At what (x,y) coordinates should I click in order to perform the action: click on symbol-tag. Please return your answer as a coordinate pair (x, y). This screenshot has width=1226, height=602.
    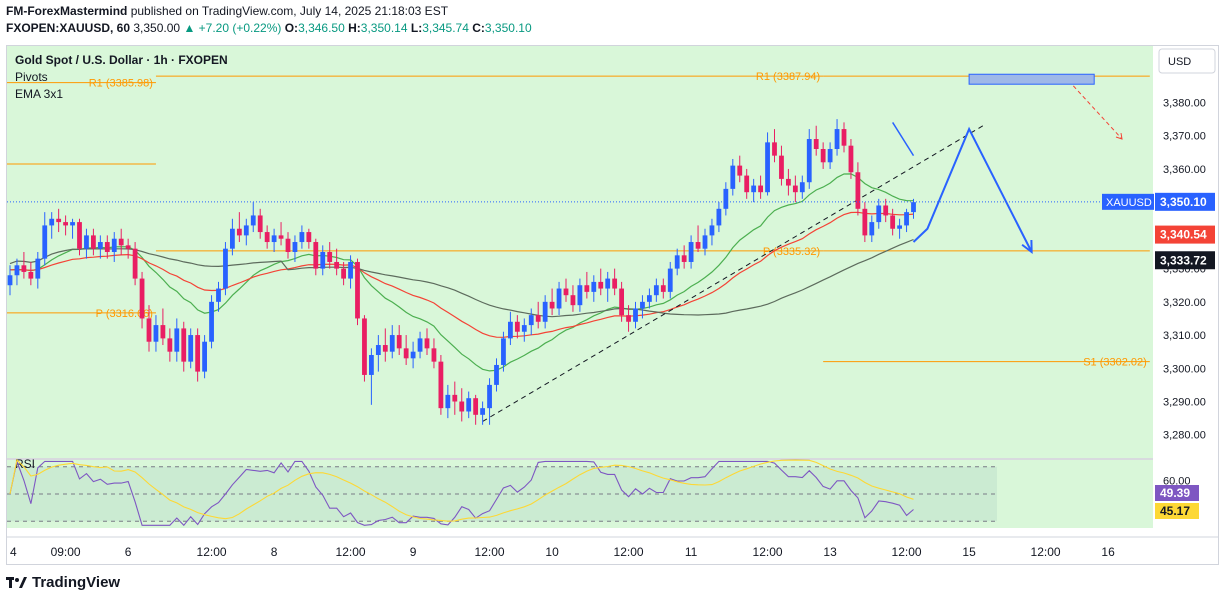
    Looking at the image, I should click on (1128, 201).